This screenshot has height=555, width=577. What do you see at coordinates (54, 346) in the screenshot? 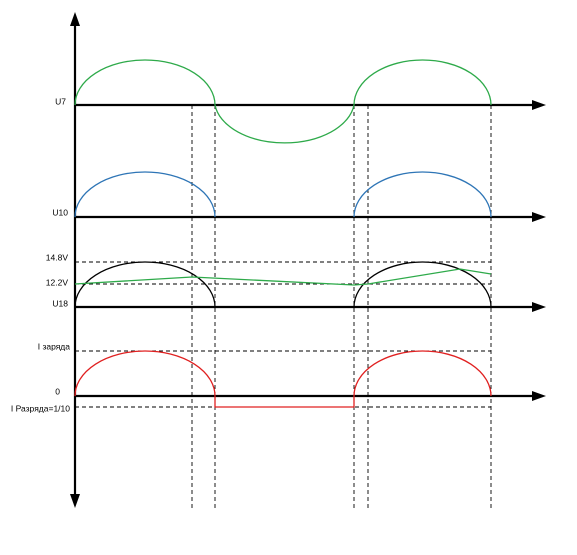
I see `label: I заряда` at bounding box center [54, 346].